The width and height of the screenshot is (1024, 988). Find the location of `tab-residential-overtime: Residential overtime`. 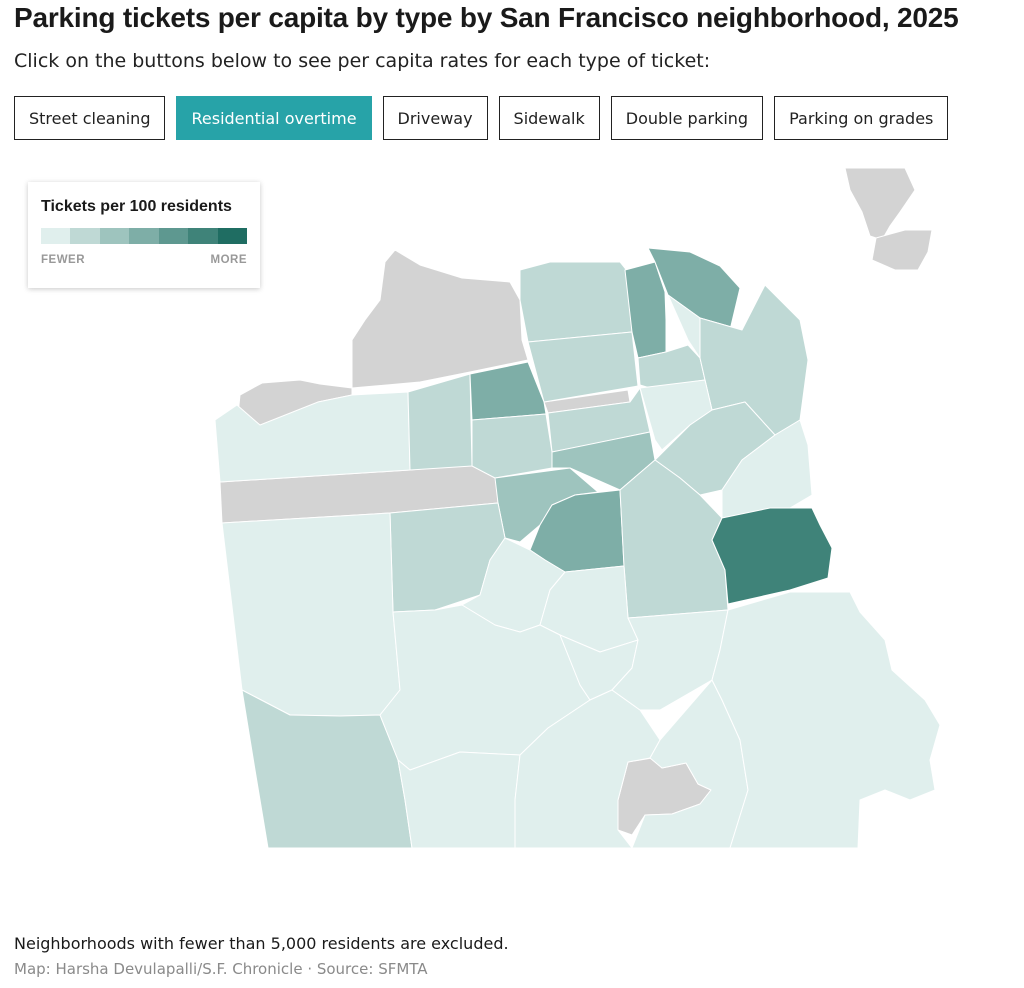

tab-residential-overtime: Residential overtime is located at coordinates (274, 118).